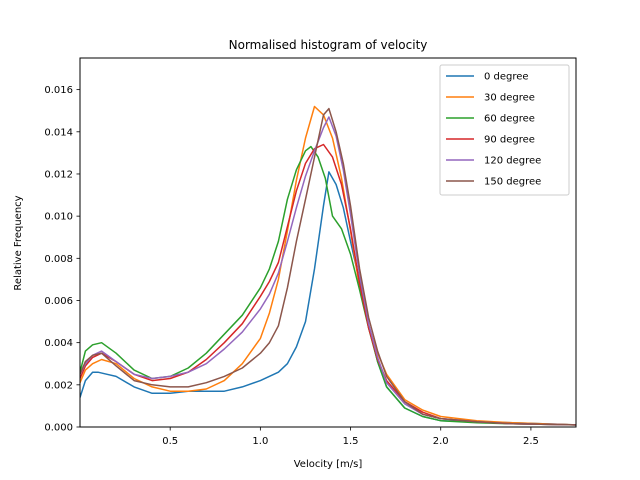 The height and width of the screenshot is (480, 640). What do you see at coordinates (531, 441) in the screenshot?
I see `x-tick-label: 2.5` at bounding box center [531, 441].